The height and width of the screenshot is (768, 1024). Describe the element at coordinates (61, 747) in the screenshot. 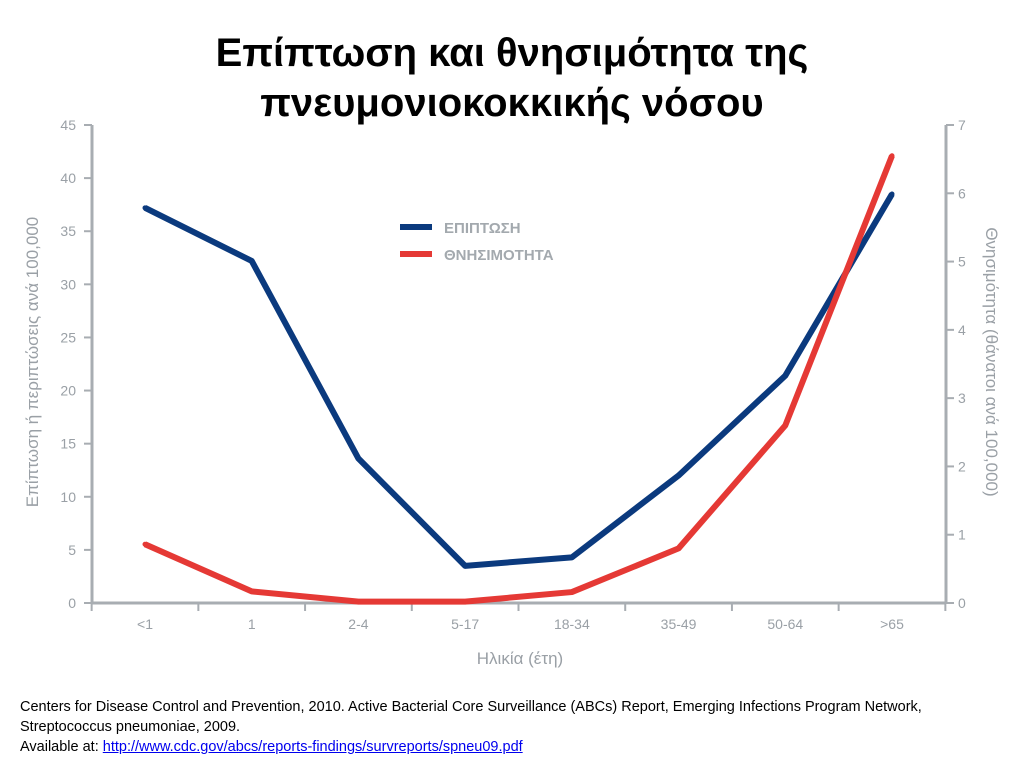

I see `available-label: Available at:` at that location.